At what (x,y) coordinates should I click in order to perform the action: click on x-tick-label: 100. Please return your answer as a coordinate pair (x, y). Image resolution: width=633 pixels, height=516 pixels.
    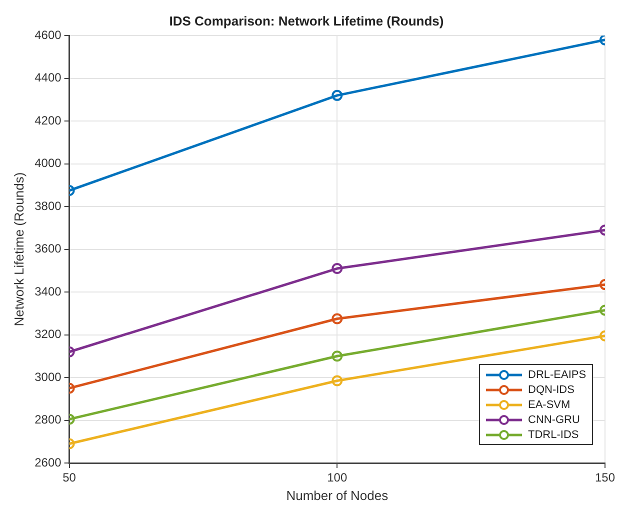
    Looking at the image, I should click on (337, 477).